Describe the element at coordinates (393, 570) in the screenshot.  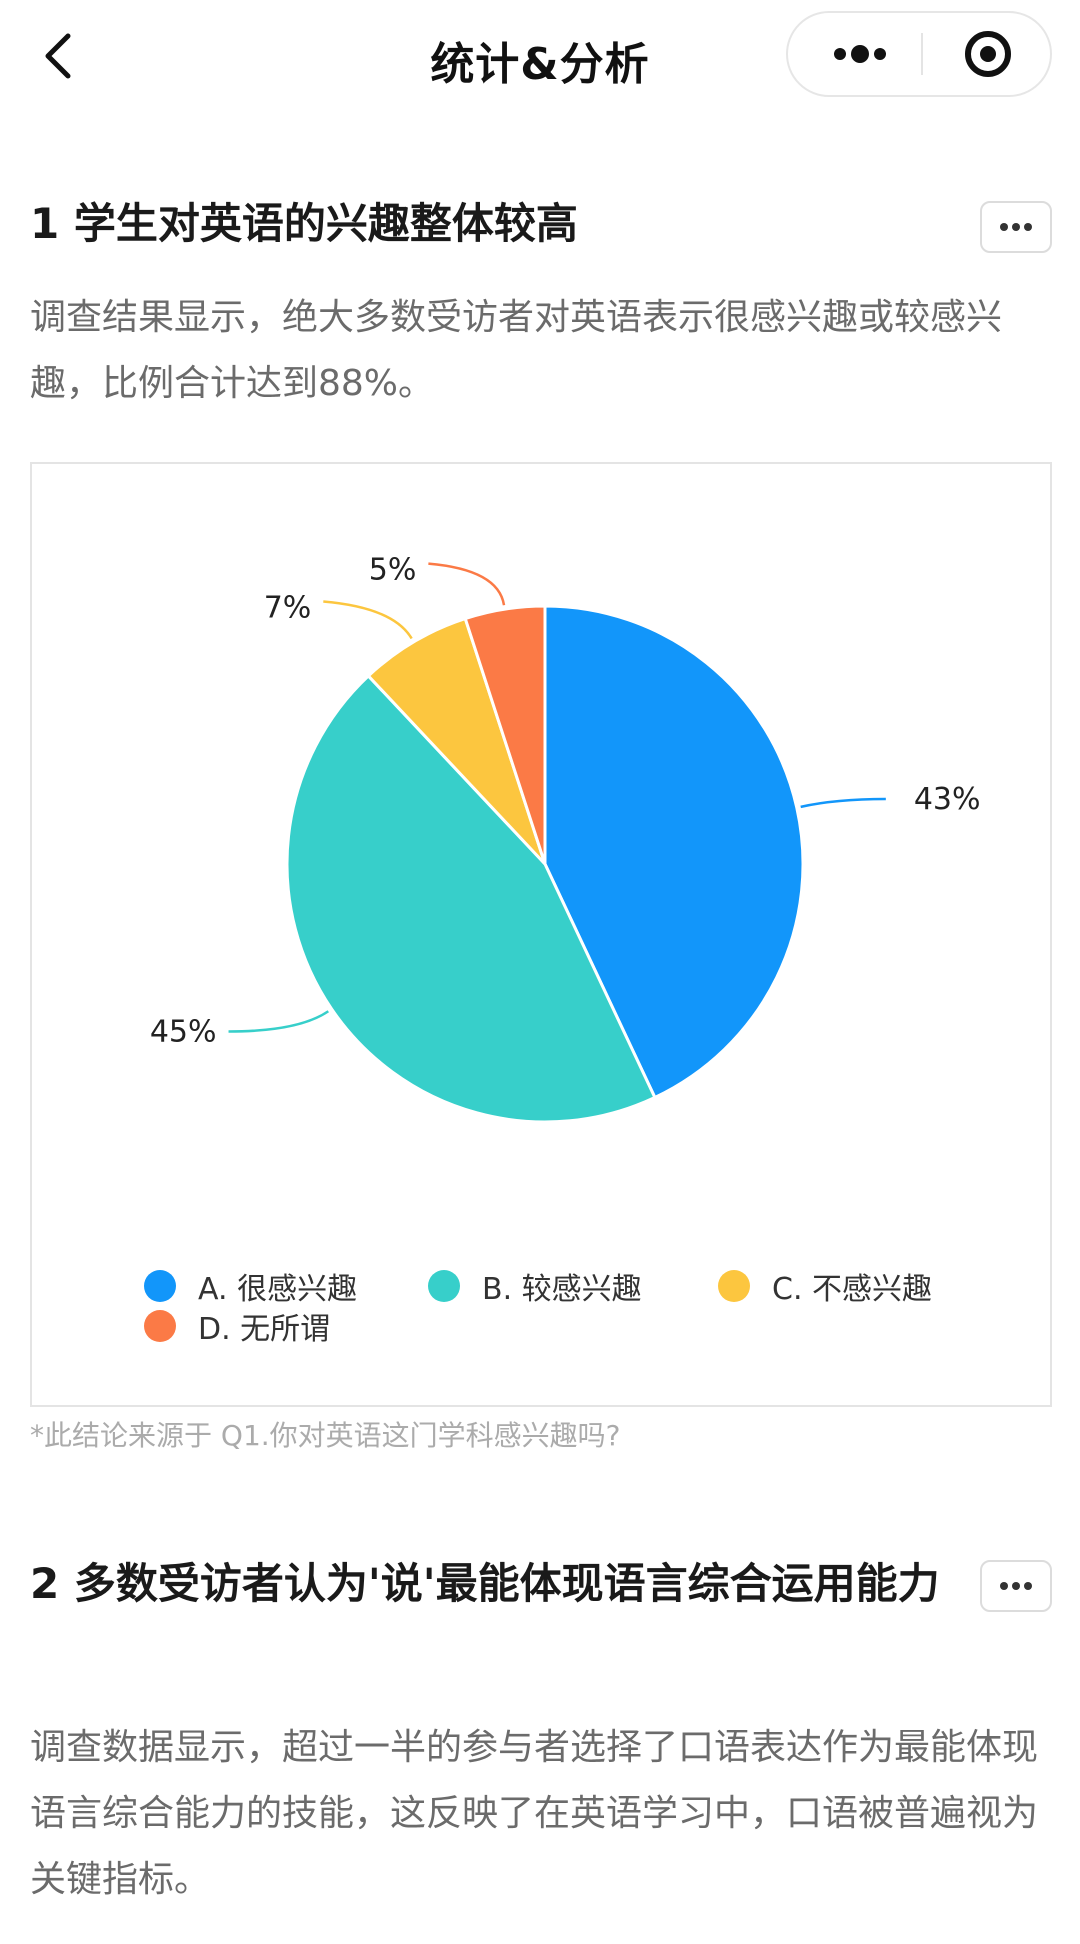
I see `data-label-d: 5%` at that location.